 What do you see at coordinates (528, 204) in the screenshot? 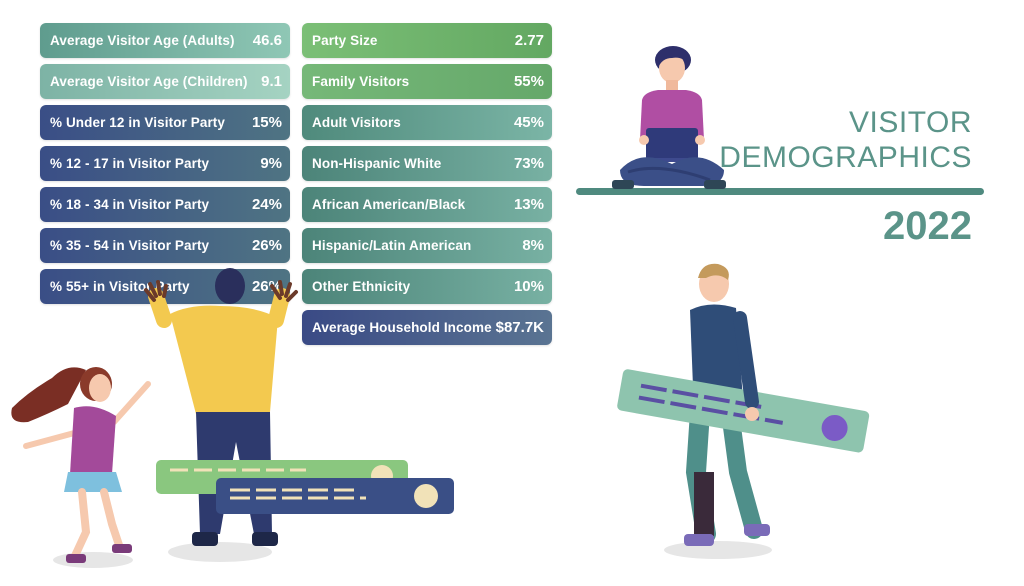
I see `stat-value: 13%` at bounding box center [528, 204].